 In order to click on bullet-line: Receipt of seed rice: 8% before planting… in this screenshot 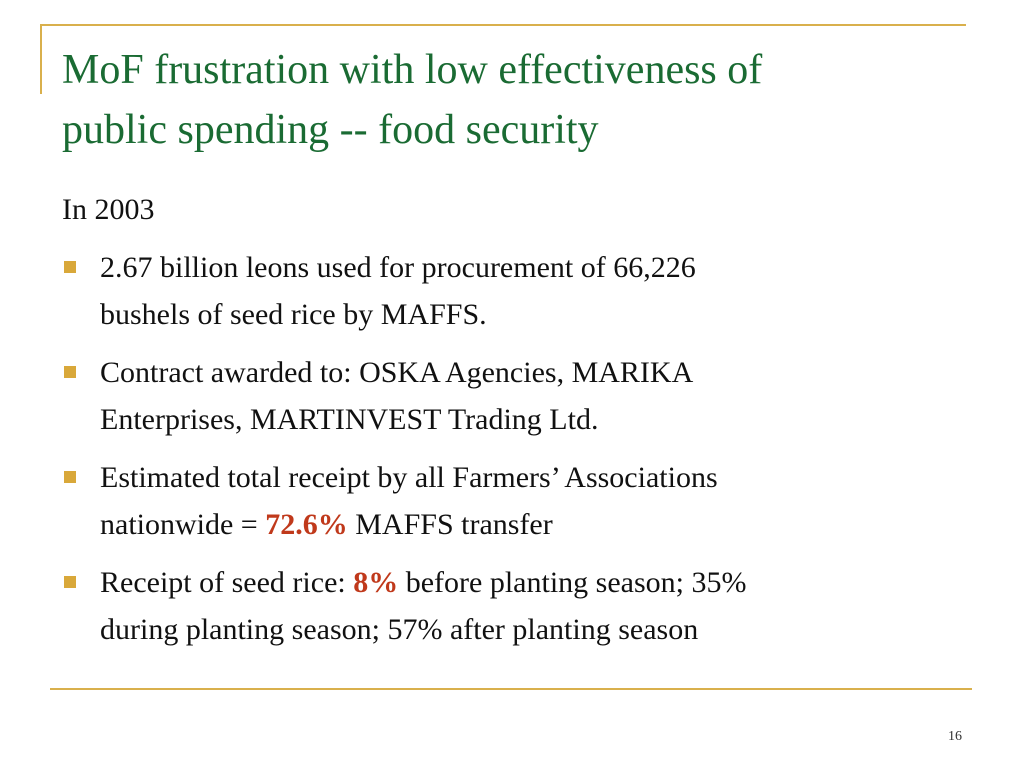, I will do `click(531, 582)`.